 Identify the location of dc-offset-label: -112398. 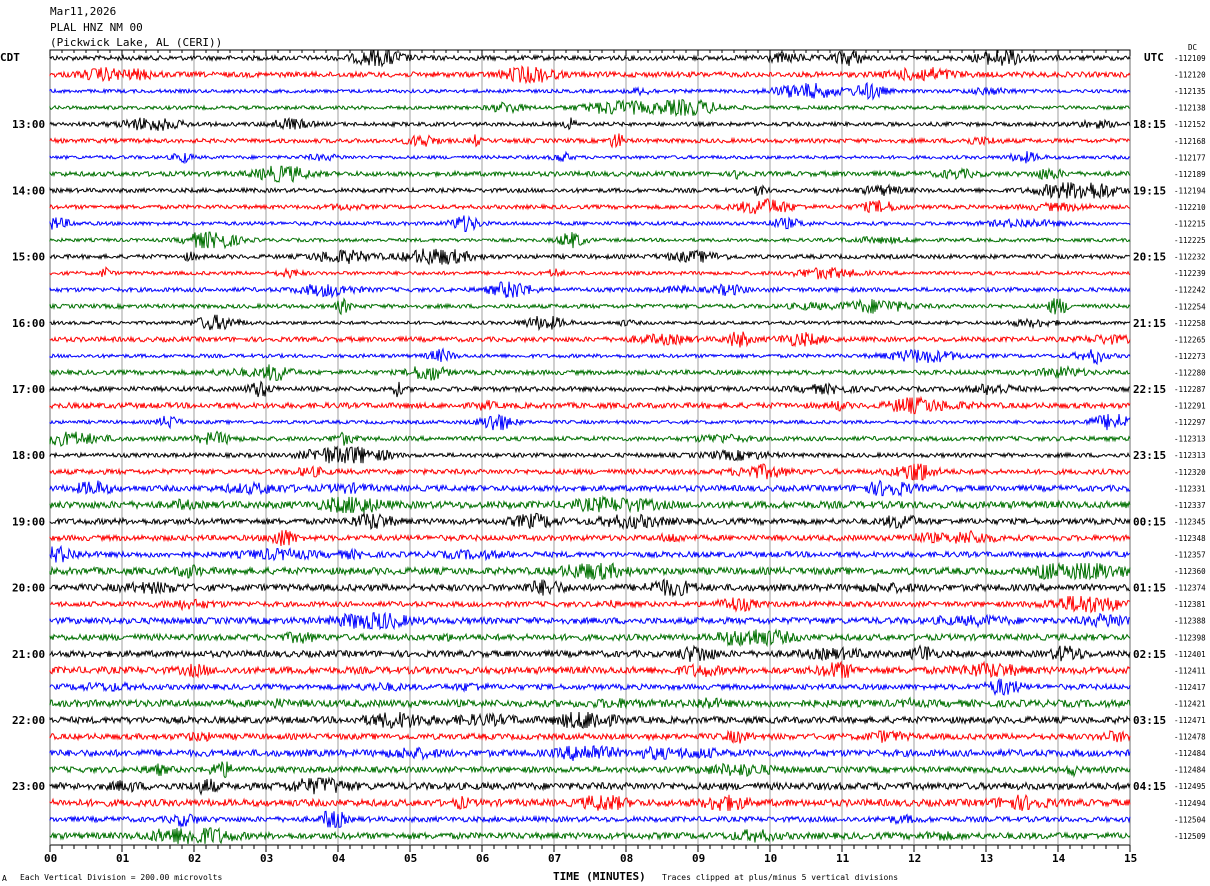
(1190, 637).